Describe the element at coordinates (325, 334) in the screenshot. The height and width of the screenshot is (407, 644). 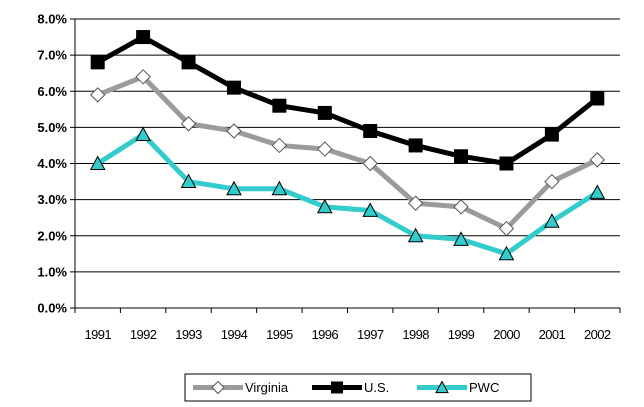
I see `x-tick-label: 1996` at that location.